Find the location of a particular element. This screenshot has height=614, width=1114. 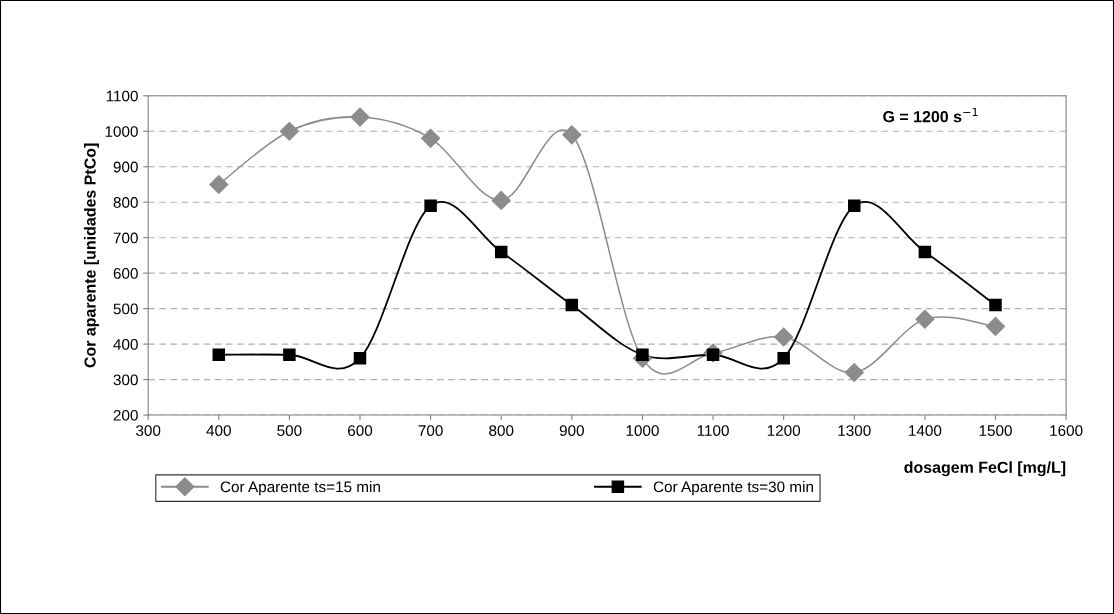

y-tick-label: 500 is located at coordinates (125, 309).